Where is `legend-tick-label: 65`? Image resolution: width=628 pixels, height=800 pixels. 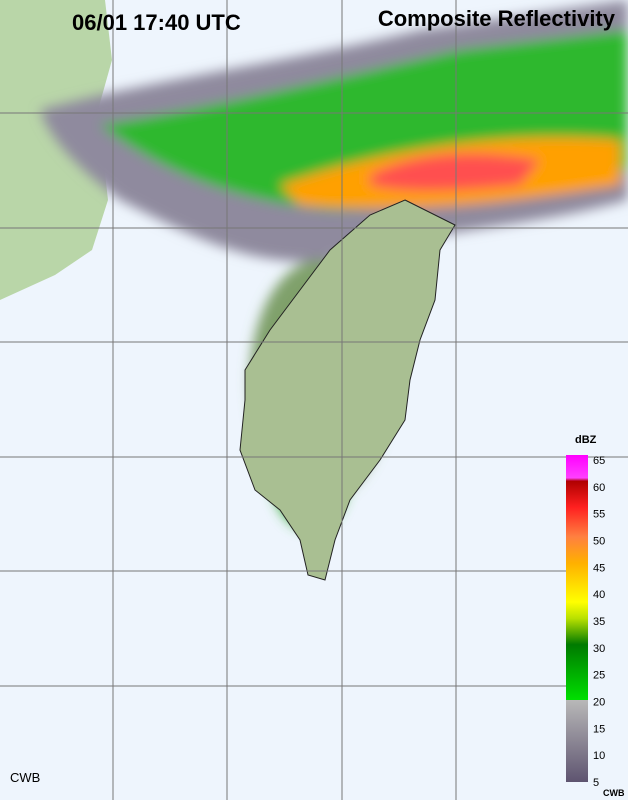 legend-tick-label: 65 is located at coordinates (599, 461).